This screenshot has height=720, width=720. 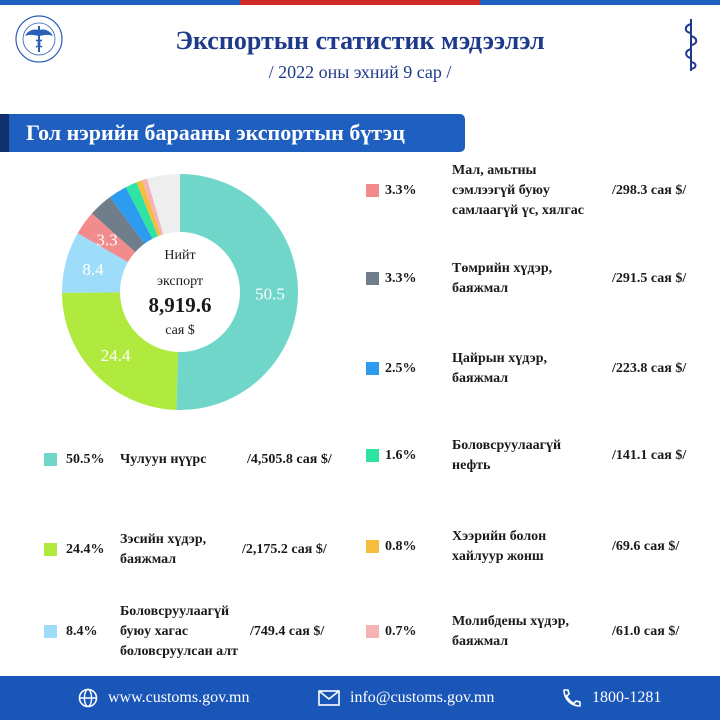 What do you see at coordinates (360, 2) in the screenshot?
I see `top-color-bar` at bounding box center [360, 2].